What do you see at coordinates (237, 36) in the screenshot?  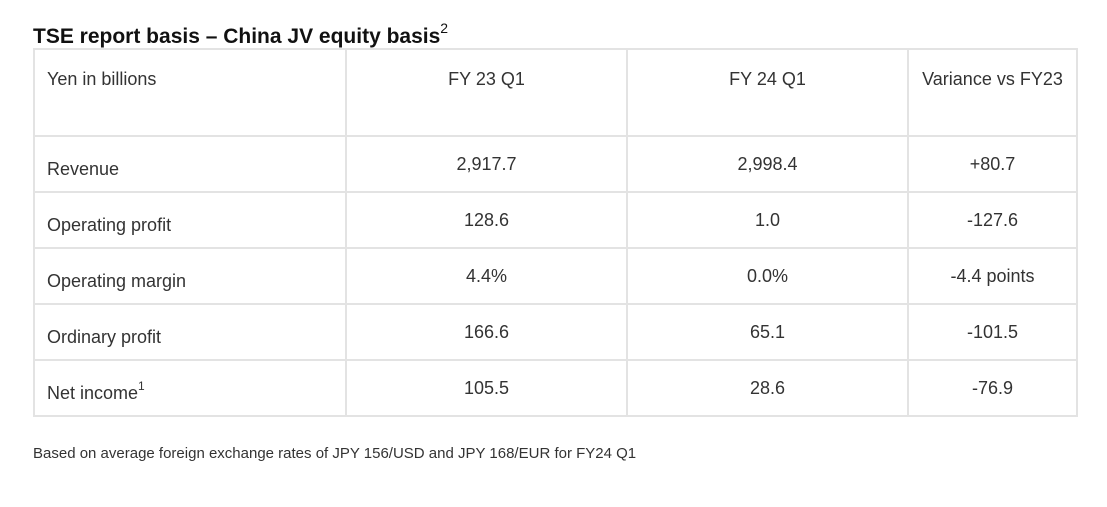 I see `table-title-text: TSE report basis – China JV equity basis` at bounding box center [237, 36].